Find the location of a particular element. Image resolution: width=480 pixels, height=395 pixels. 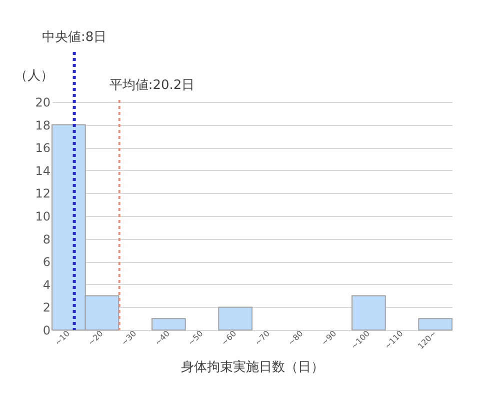

x-tick-label: ~70 is located at coordinates (262, 338).